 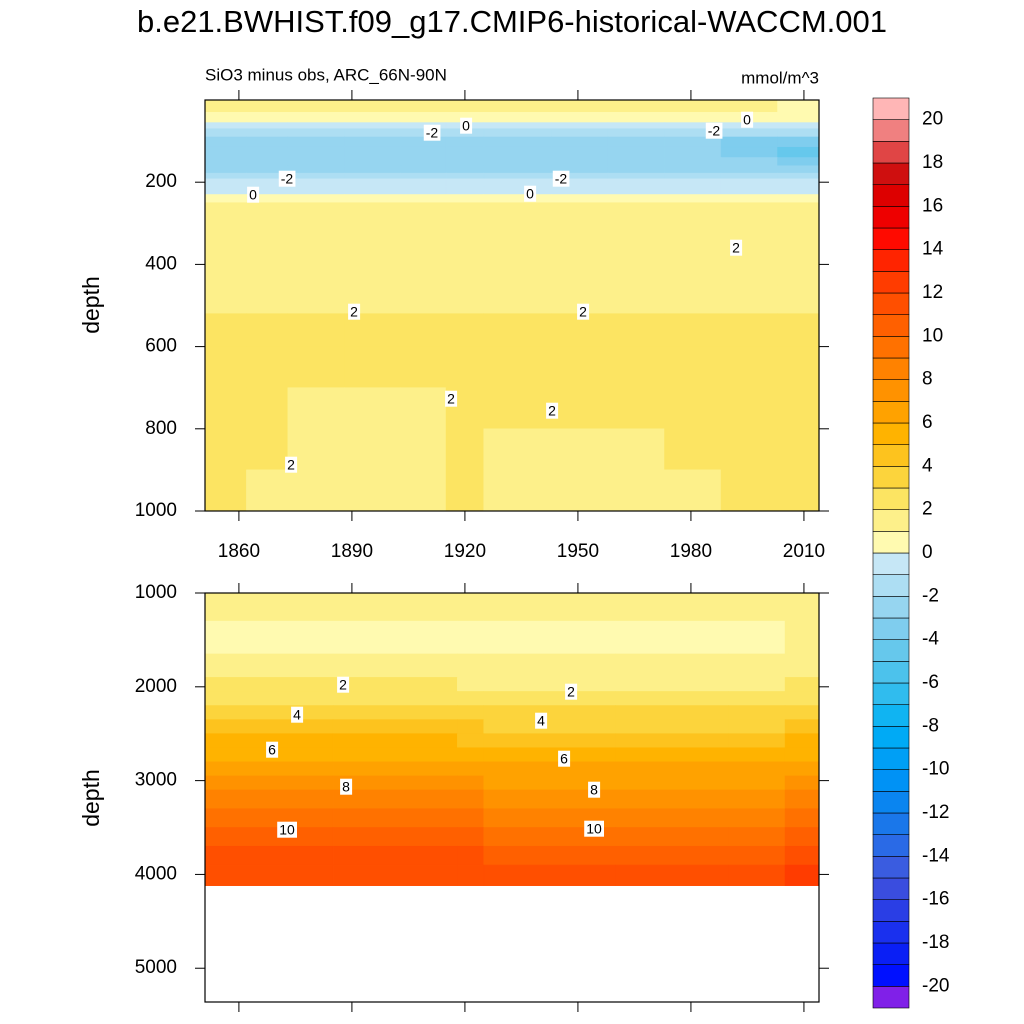 What do you see at coordinates (161, 346) in the screenshot?
I see `y-tick-label: 600` at bounding box center [161, 346].